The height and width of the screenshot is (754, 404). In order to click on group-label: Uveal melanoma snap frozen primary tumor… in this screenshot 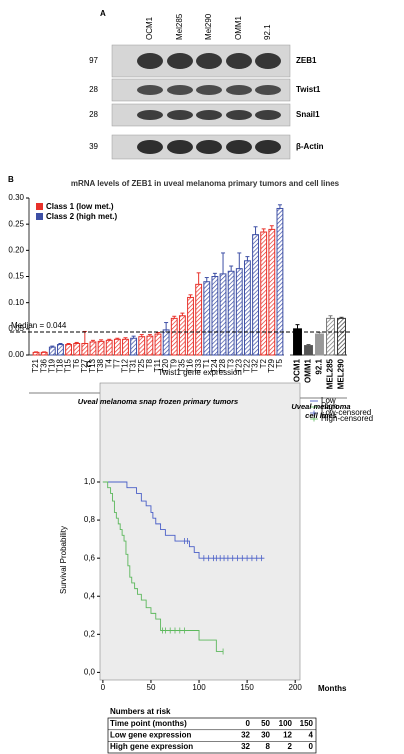, I will do `click(158, 401)`.